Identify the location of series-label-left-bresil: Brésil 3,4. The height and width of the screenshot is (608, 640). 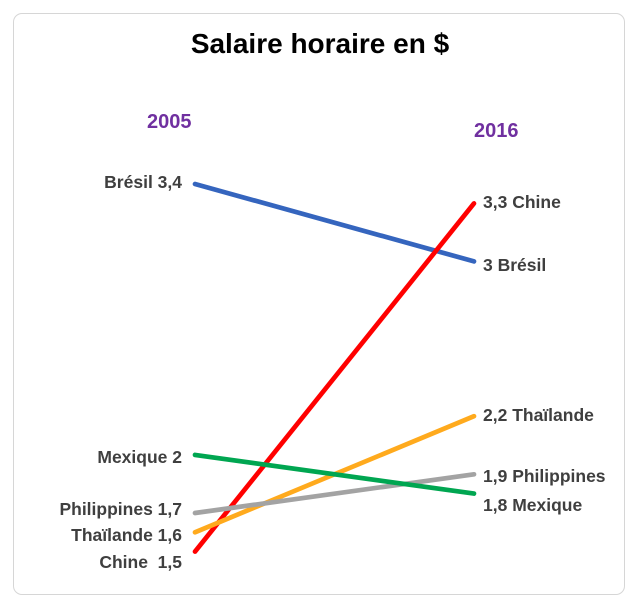
(143, 182).